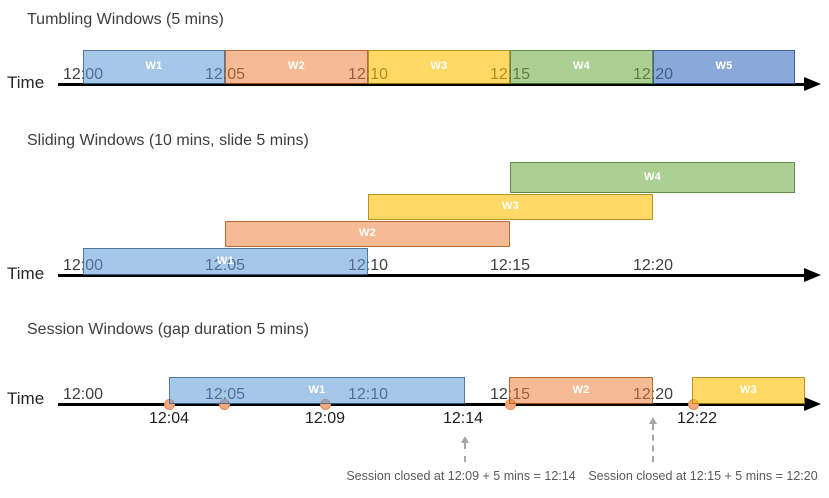  I want to click on event-time-label: 12:22, so click(697, 418).